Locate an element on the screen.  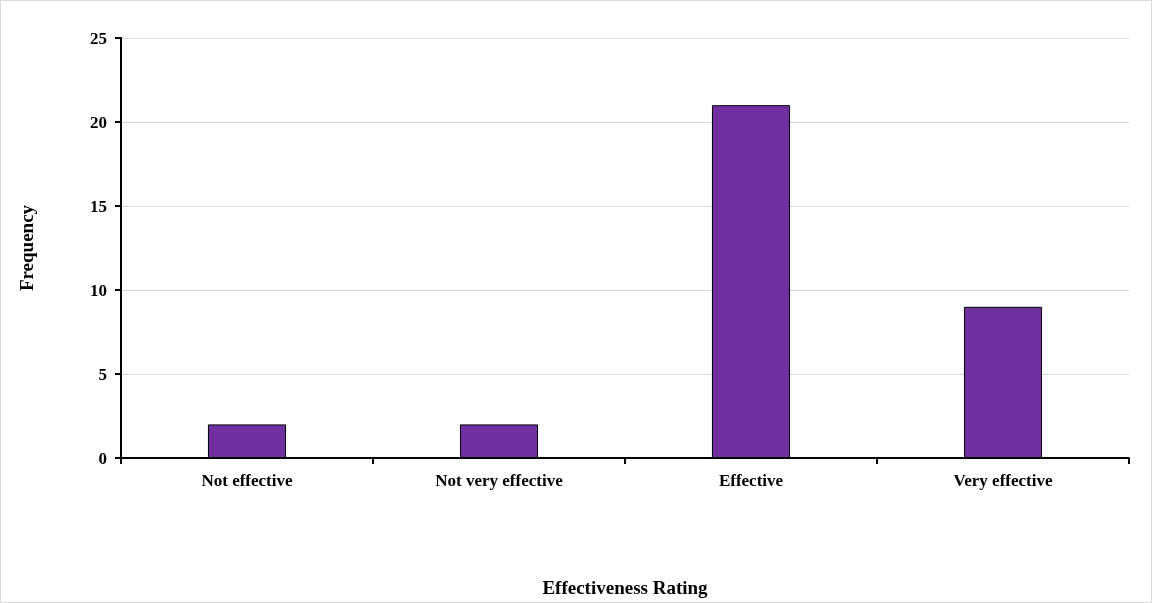
y-tick-label: 5 is located at coordinates (102, 374).